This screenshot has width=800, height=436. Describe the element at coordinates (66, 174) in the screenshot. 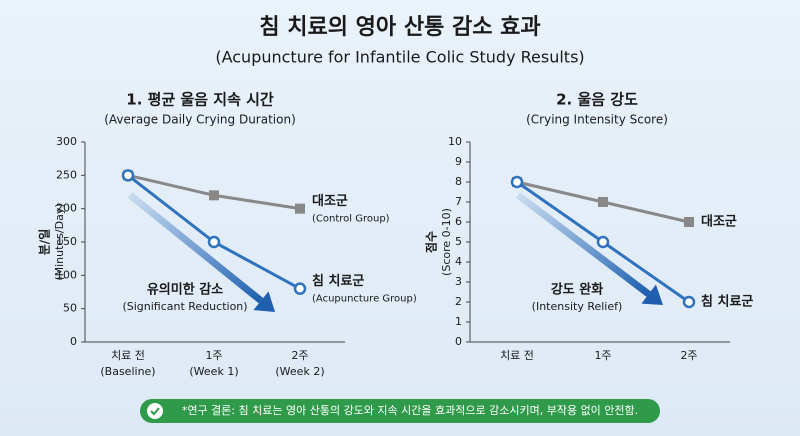

I see `y-tick-label: 250` at that location.